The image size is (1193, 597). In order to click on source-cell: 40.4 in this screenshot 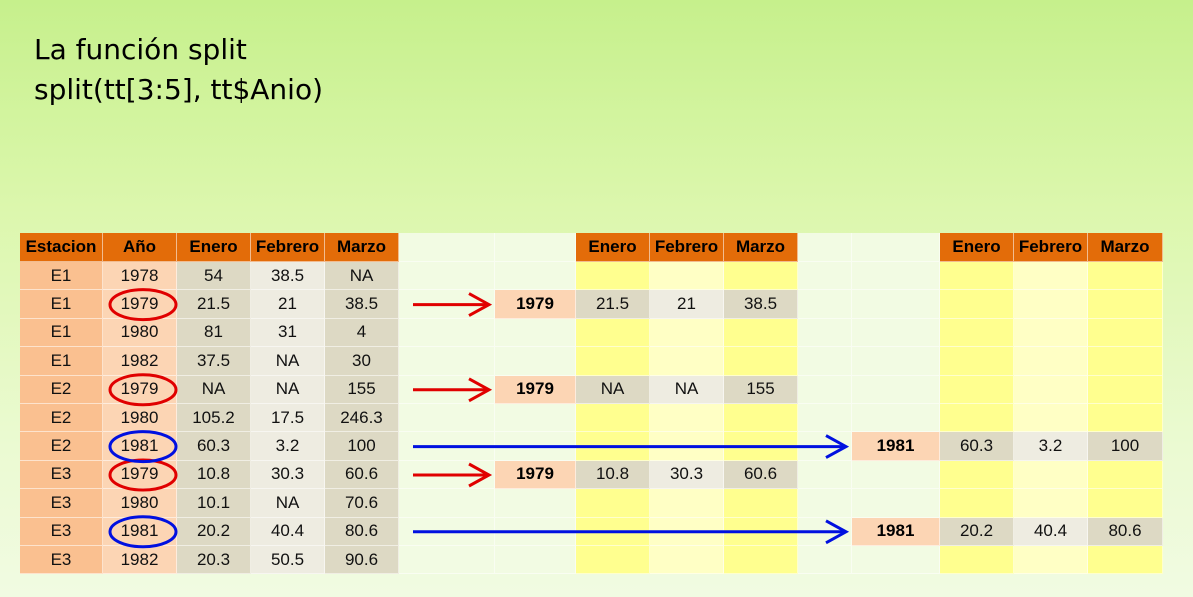, I will do `click(288, 531)`.